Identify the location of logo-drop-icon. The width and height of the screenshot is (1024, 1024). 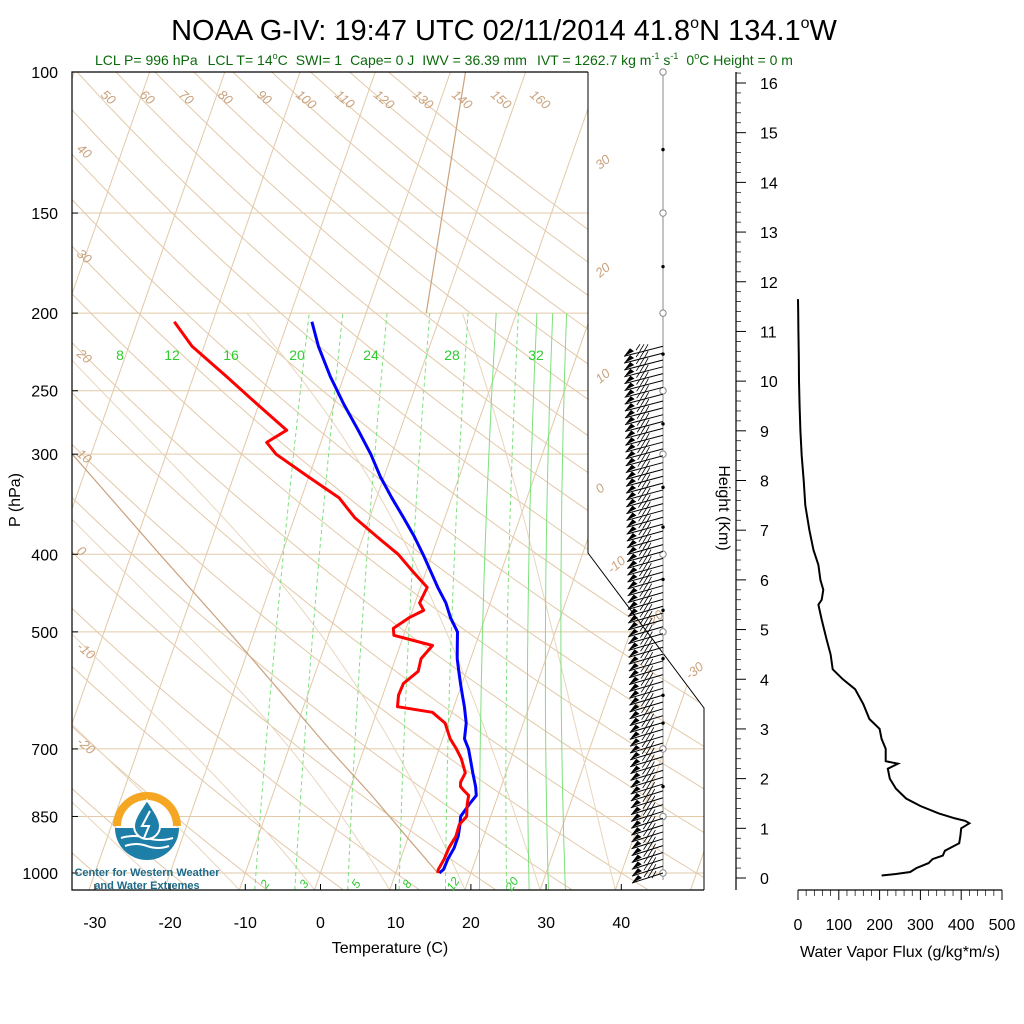
(147, 819).